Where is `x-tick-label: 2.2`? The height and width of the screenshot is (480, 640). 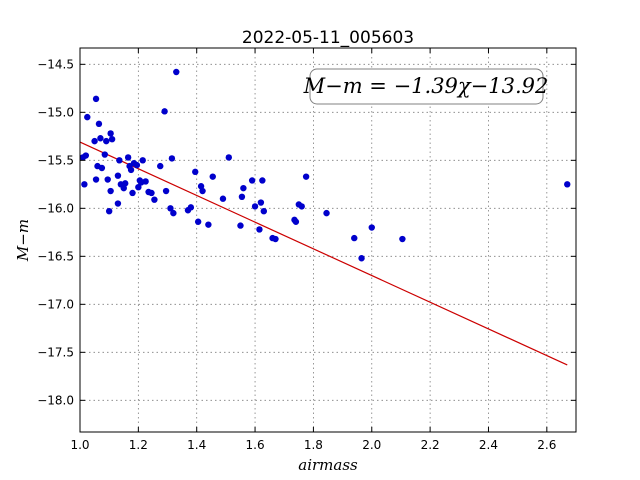 x-tick-label: 2.2 is located at coordinates (430, 445).